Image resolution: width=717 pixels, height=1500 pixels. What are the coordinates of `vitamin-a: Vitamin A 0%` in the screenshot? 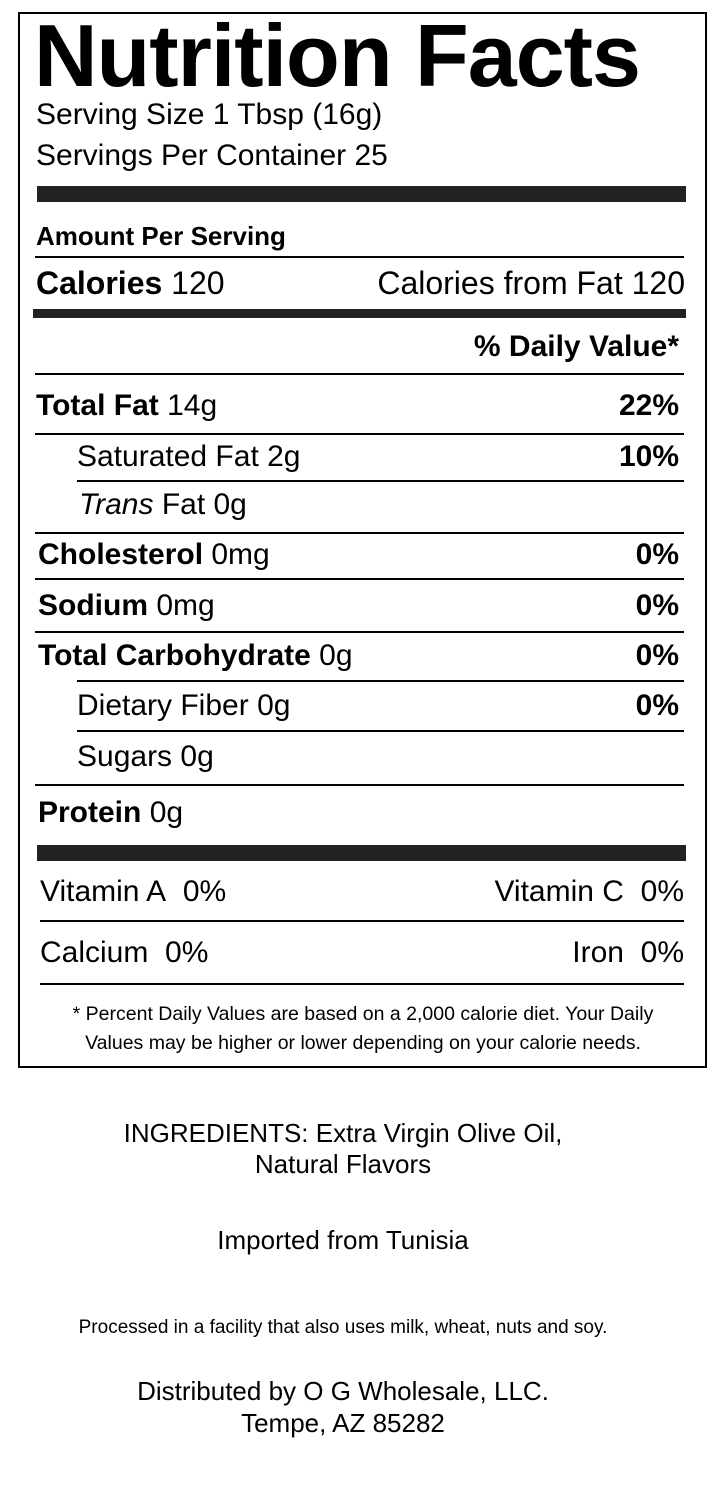 It's located at (133, 892).